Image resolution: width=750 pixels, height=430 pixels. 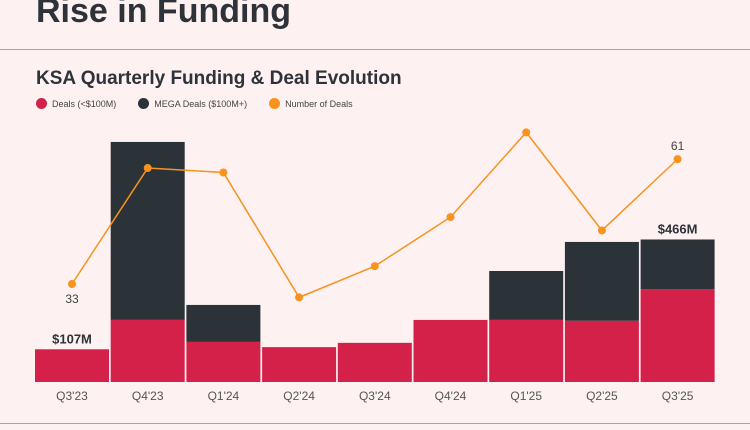 I want to click on x-tick-label: Q3'24, so click(x=375, y=396).